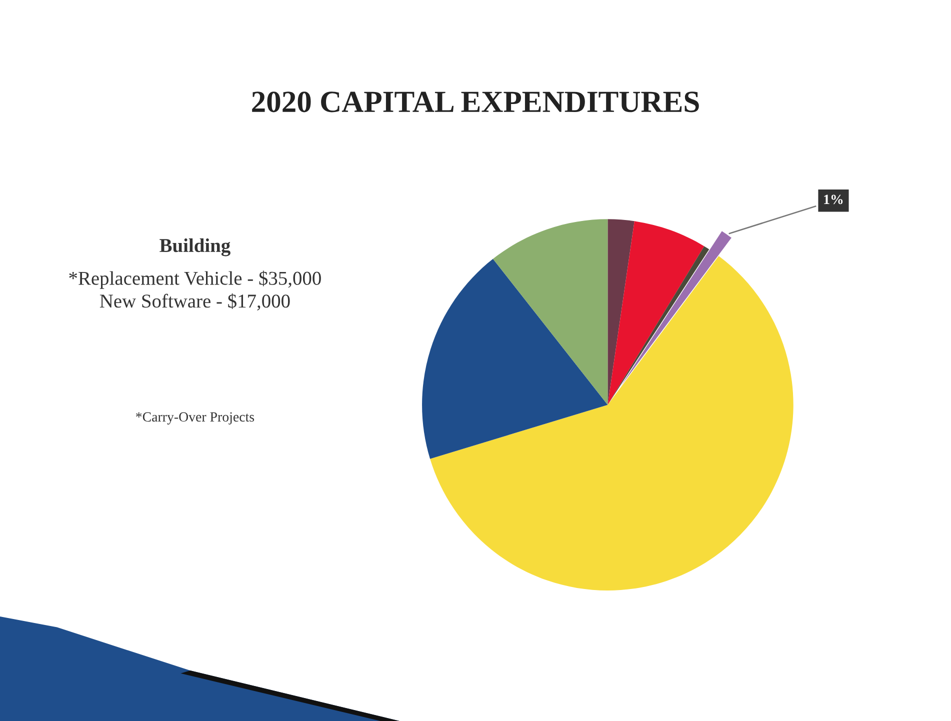 The width and height of the screenshot is (951, 721). What do you see at coordinates (833, 199) in the screenshot?
I see `data-label: 1%` at bounding box center [833, 199].